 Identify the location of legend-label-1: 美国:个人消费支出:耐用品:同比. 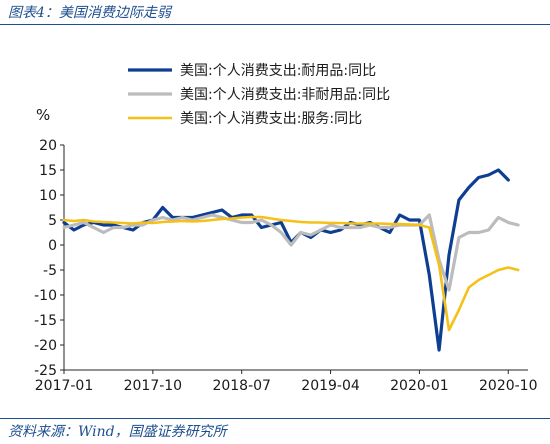
(278, 71).